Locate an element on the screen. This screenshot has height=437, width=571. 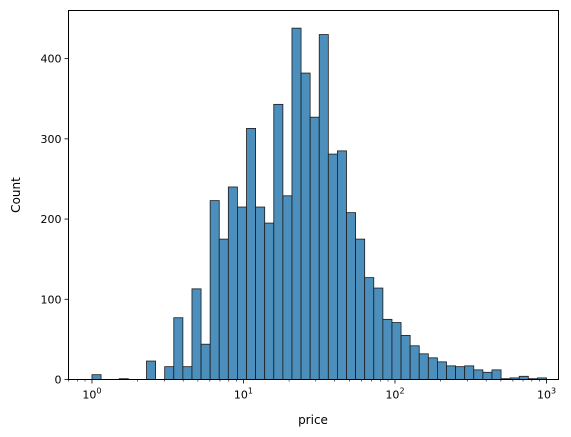
y-axis-label: Count is located at coordinates (16, 195).